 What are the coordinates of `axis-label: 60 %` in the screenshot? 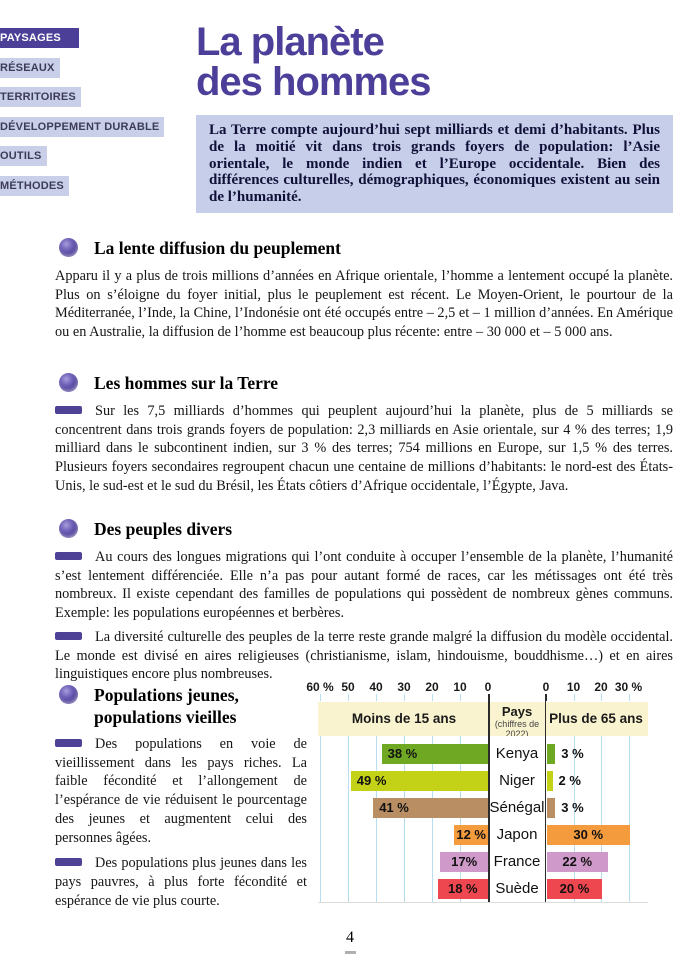 It's located at (320, 687).